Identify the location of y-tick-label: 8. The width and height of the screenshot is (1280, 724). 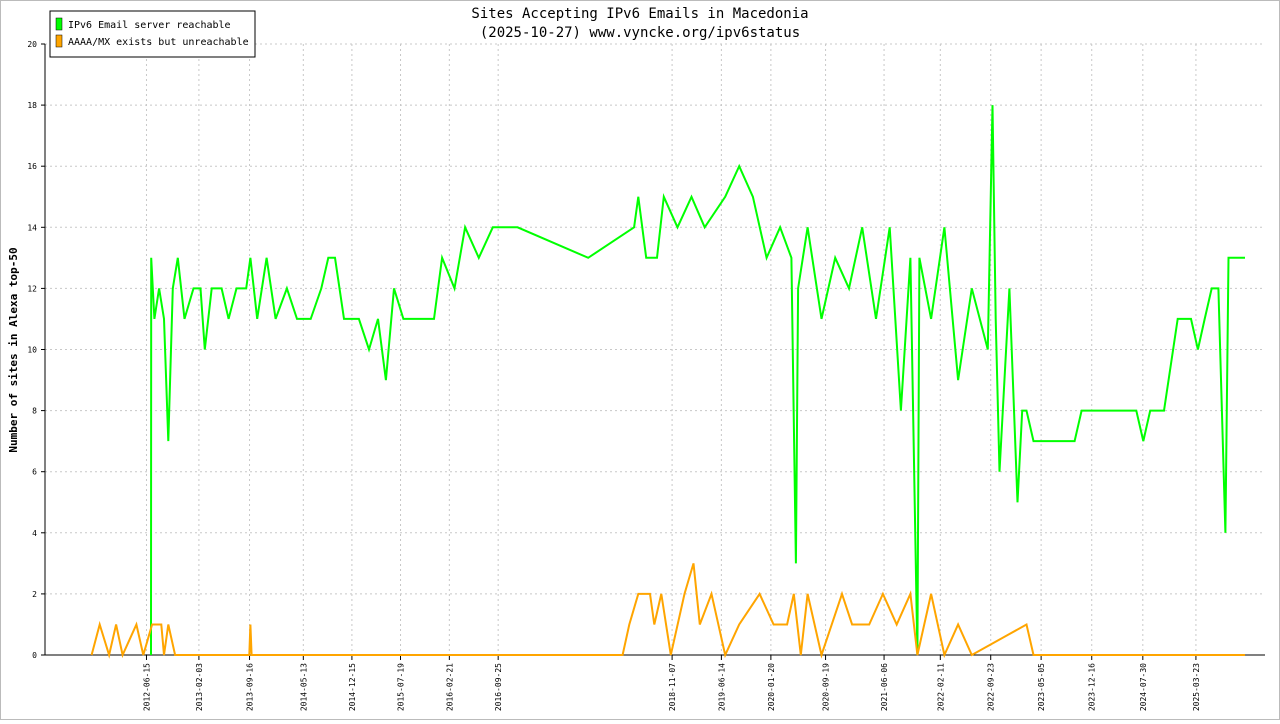
(34, 411).